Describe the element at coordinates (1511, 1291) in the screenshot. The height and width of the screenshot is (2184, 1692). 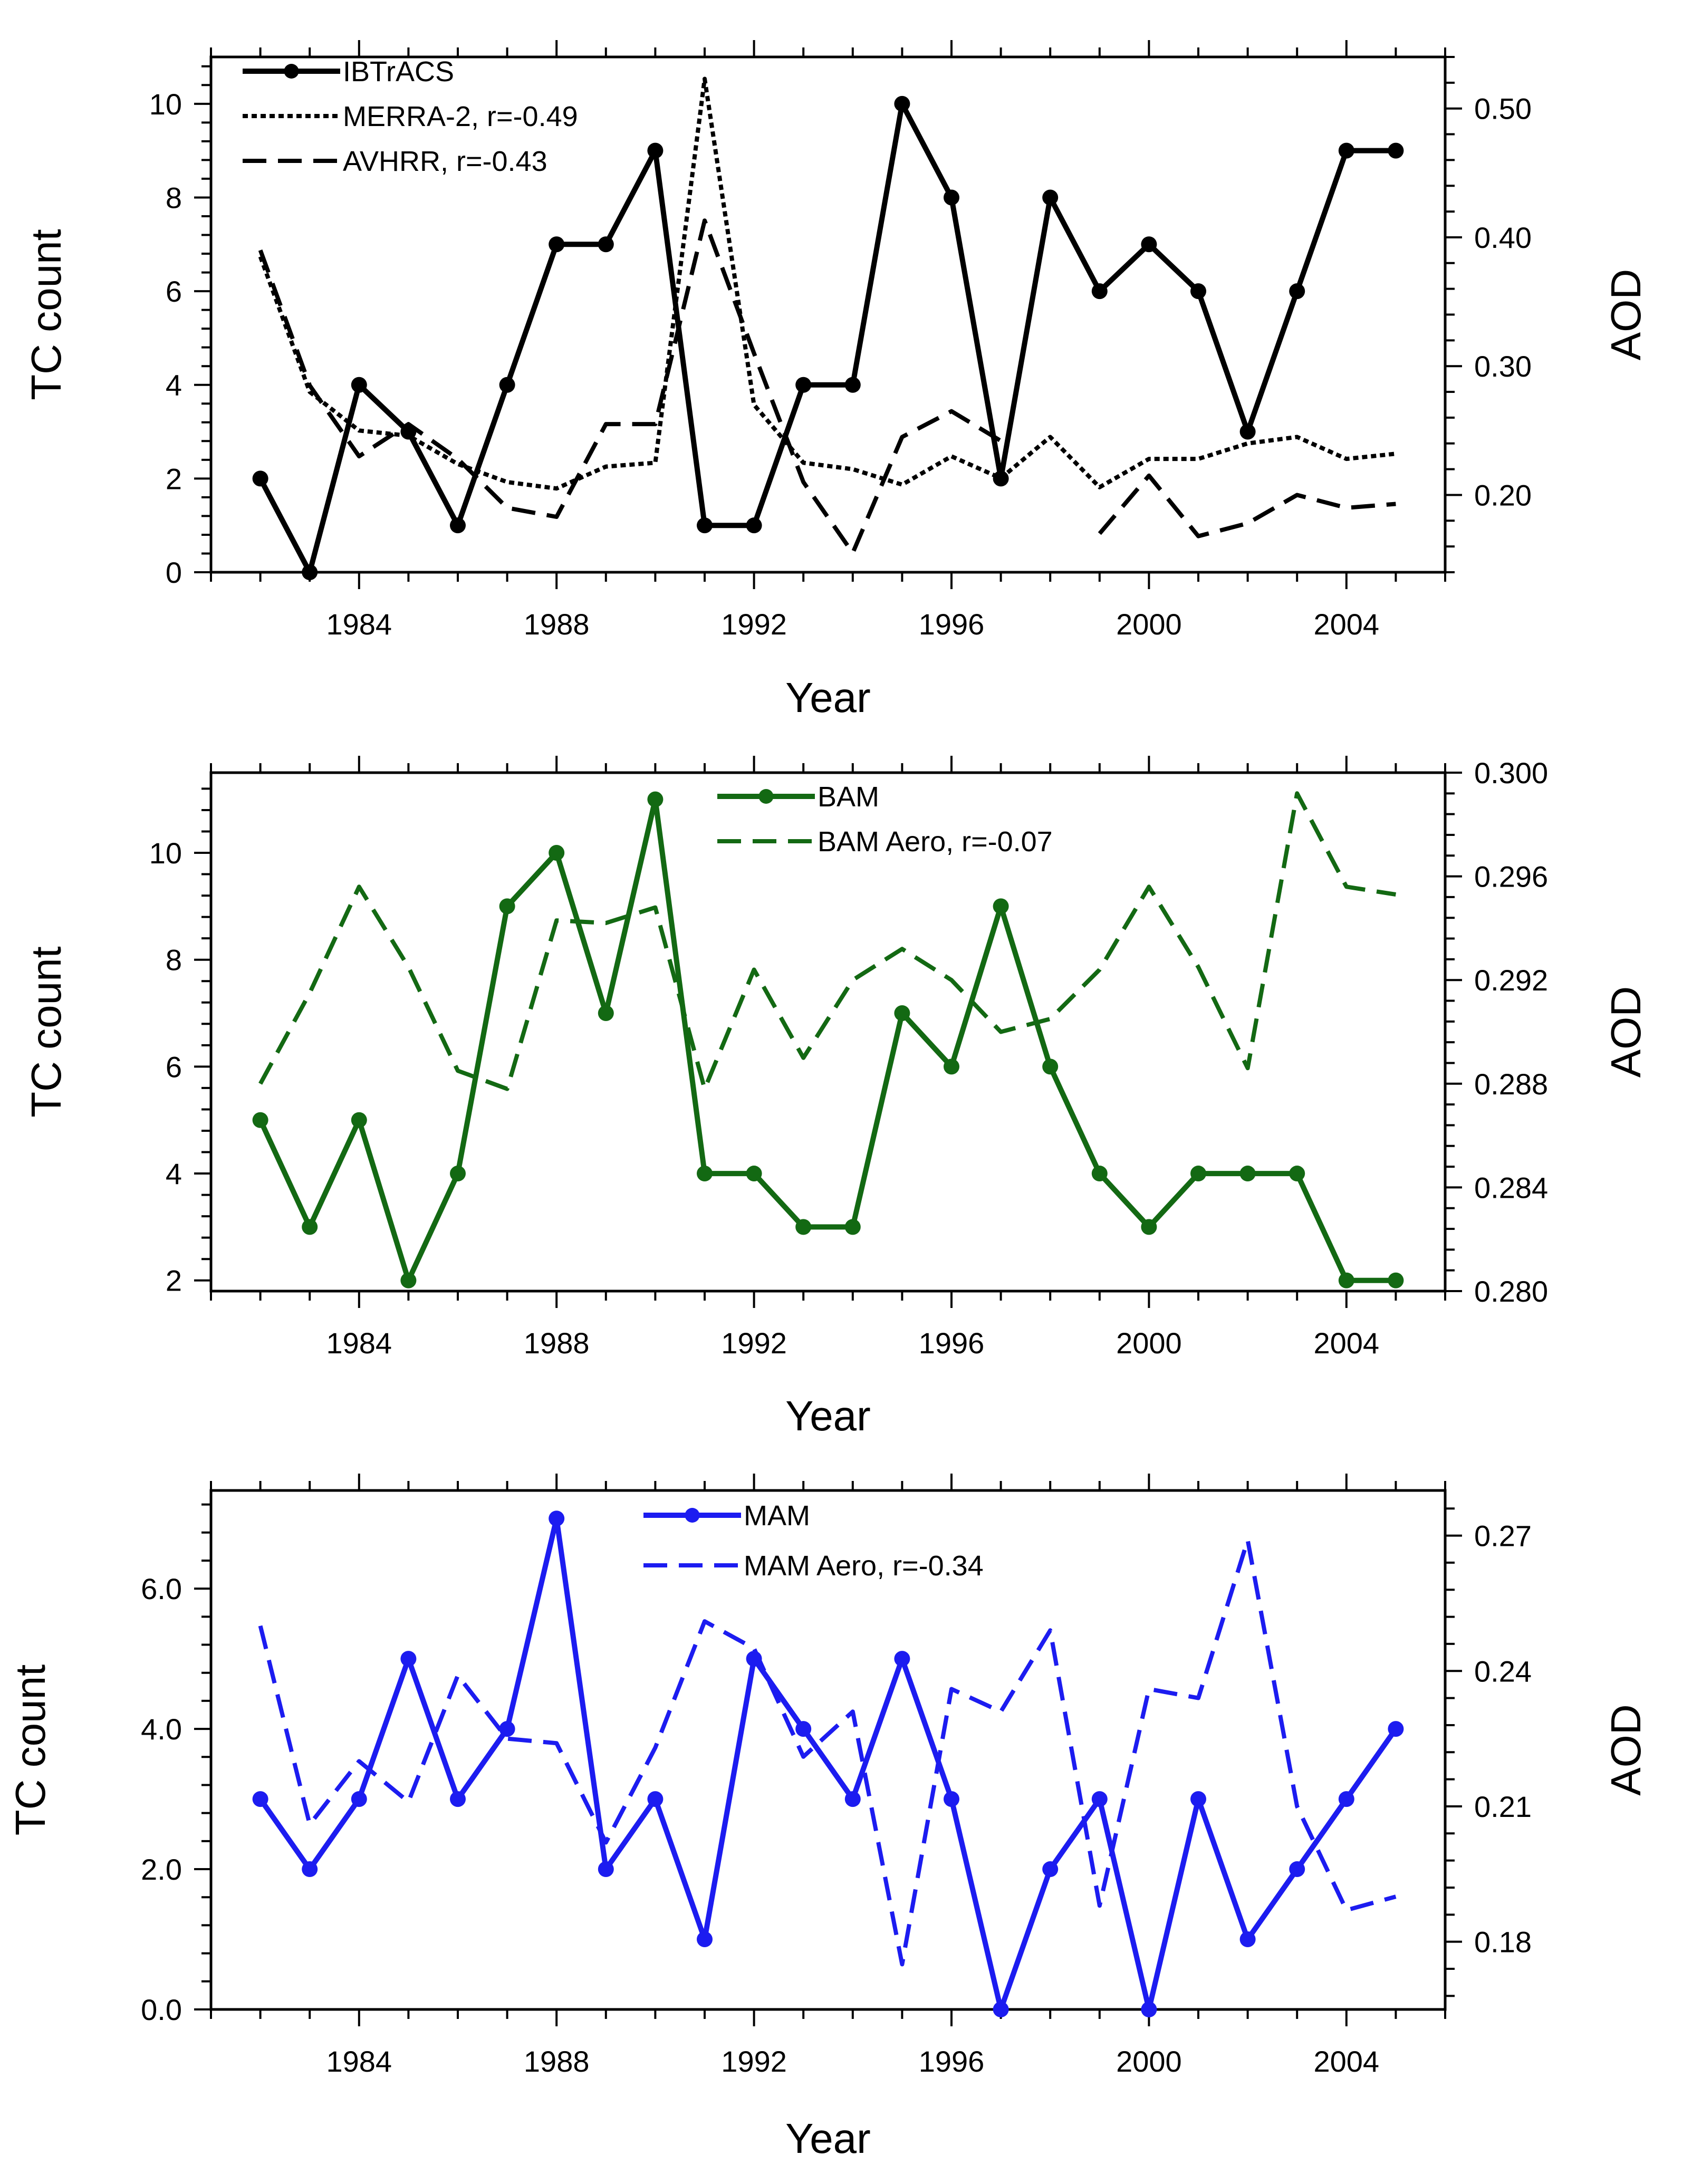
I see `y2-tick-label: 0.280` at that location.